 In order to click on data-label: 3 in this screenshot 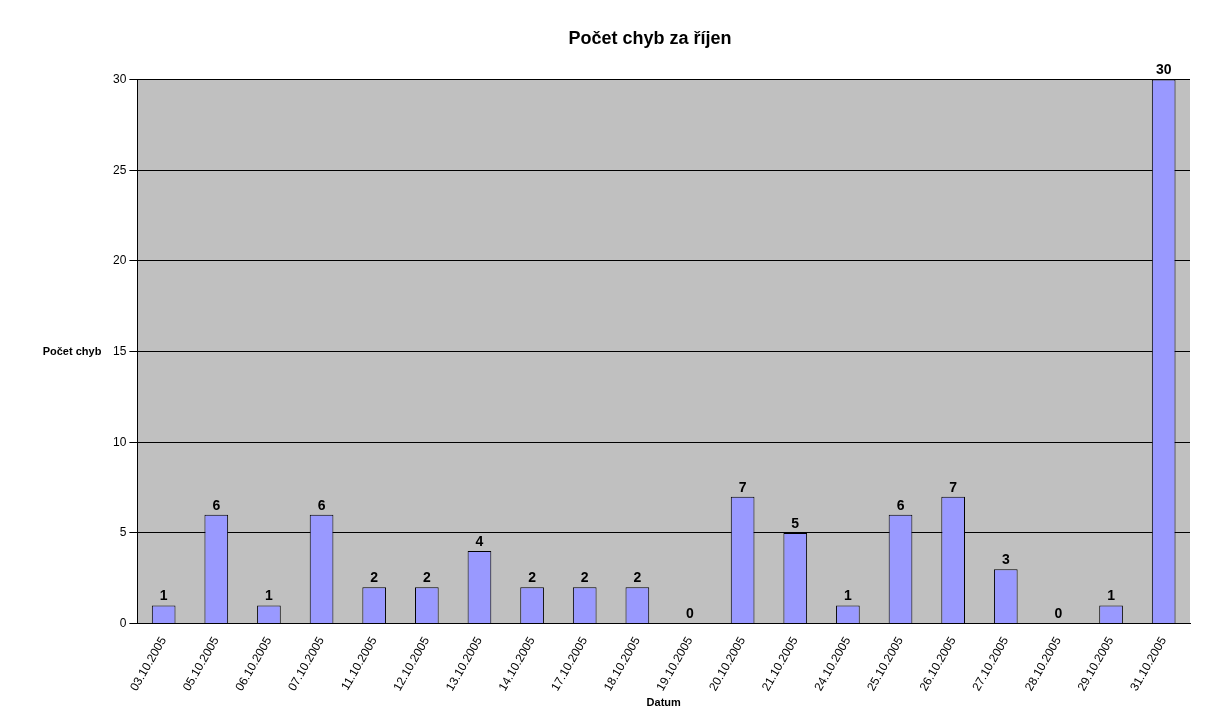, I will do `click(1005, 559)`.